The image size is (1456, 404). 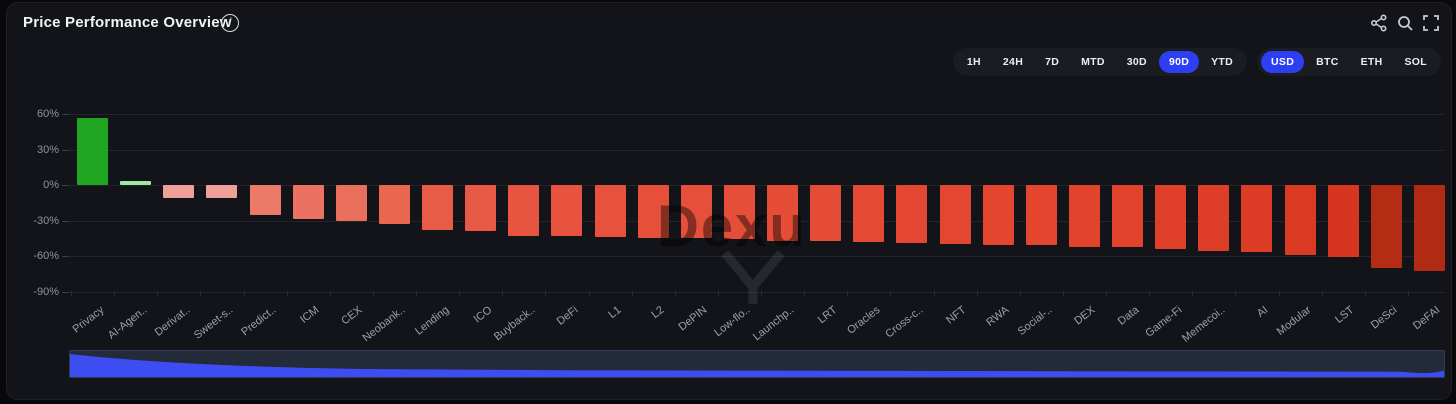 I want to click on y-axis-label: -90%, so click(x=46, y=291).